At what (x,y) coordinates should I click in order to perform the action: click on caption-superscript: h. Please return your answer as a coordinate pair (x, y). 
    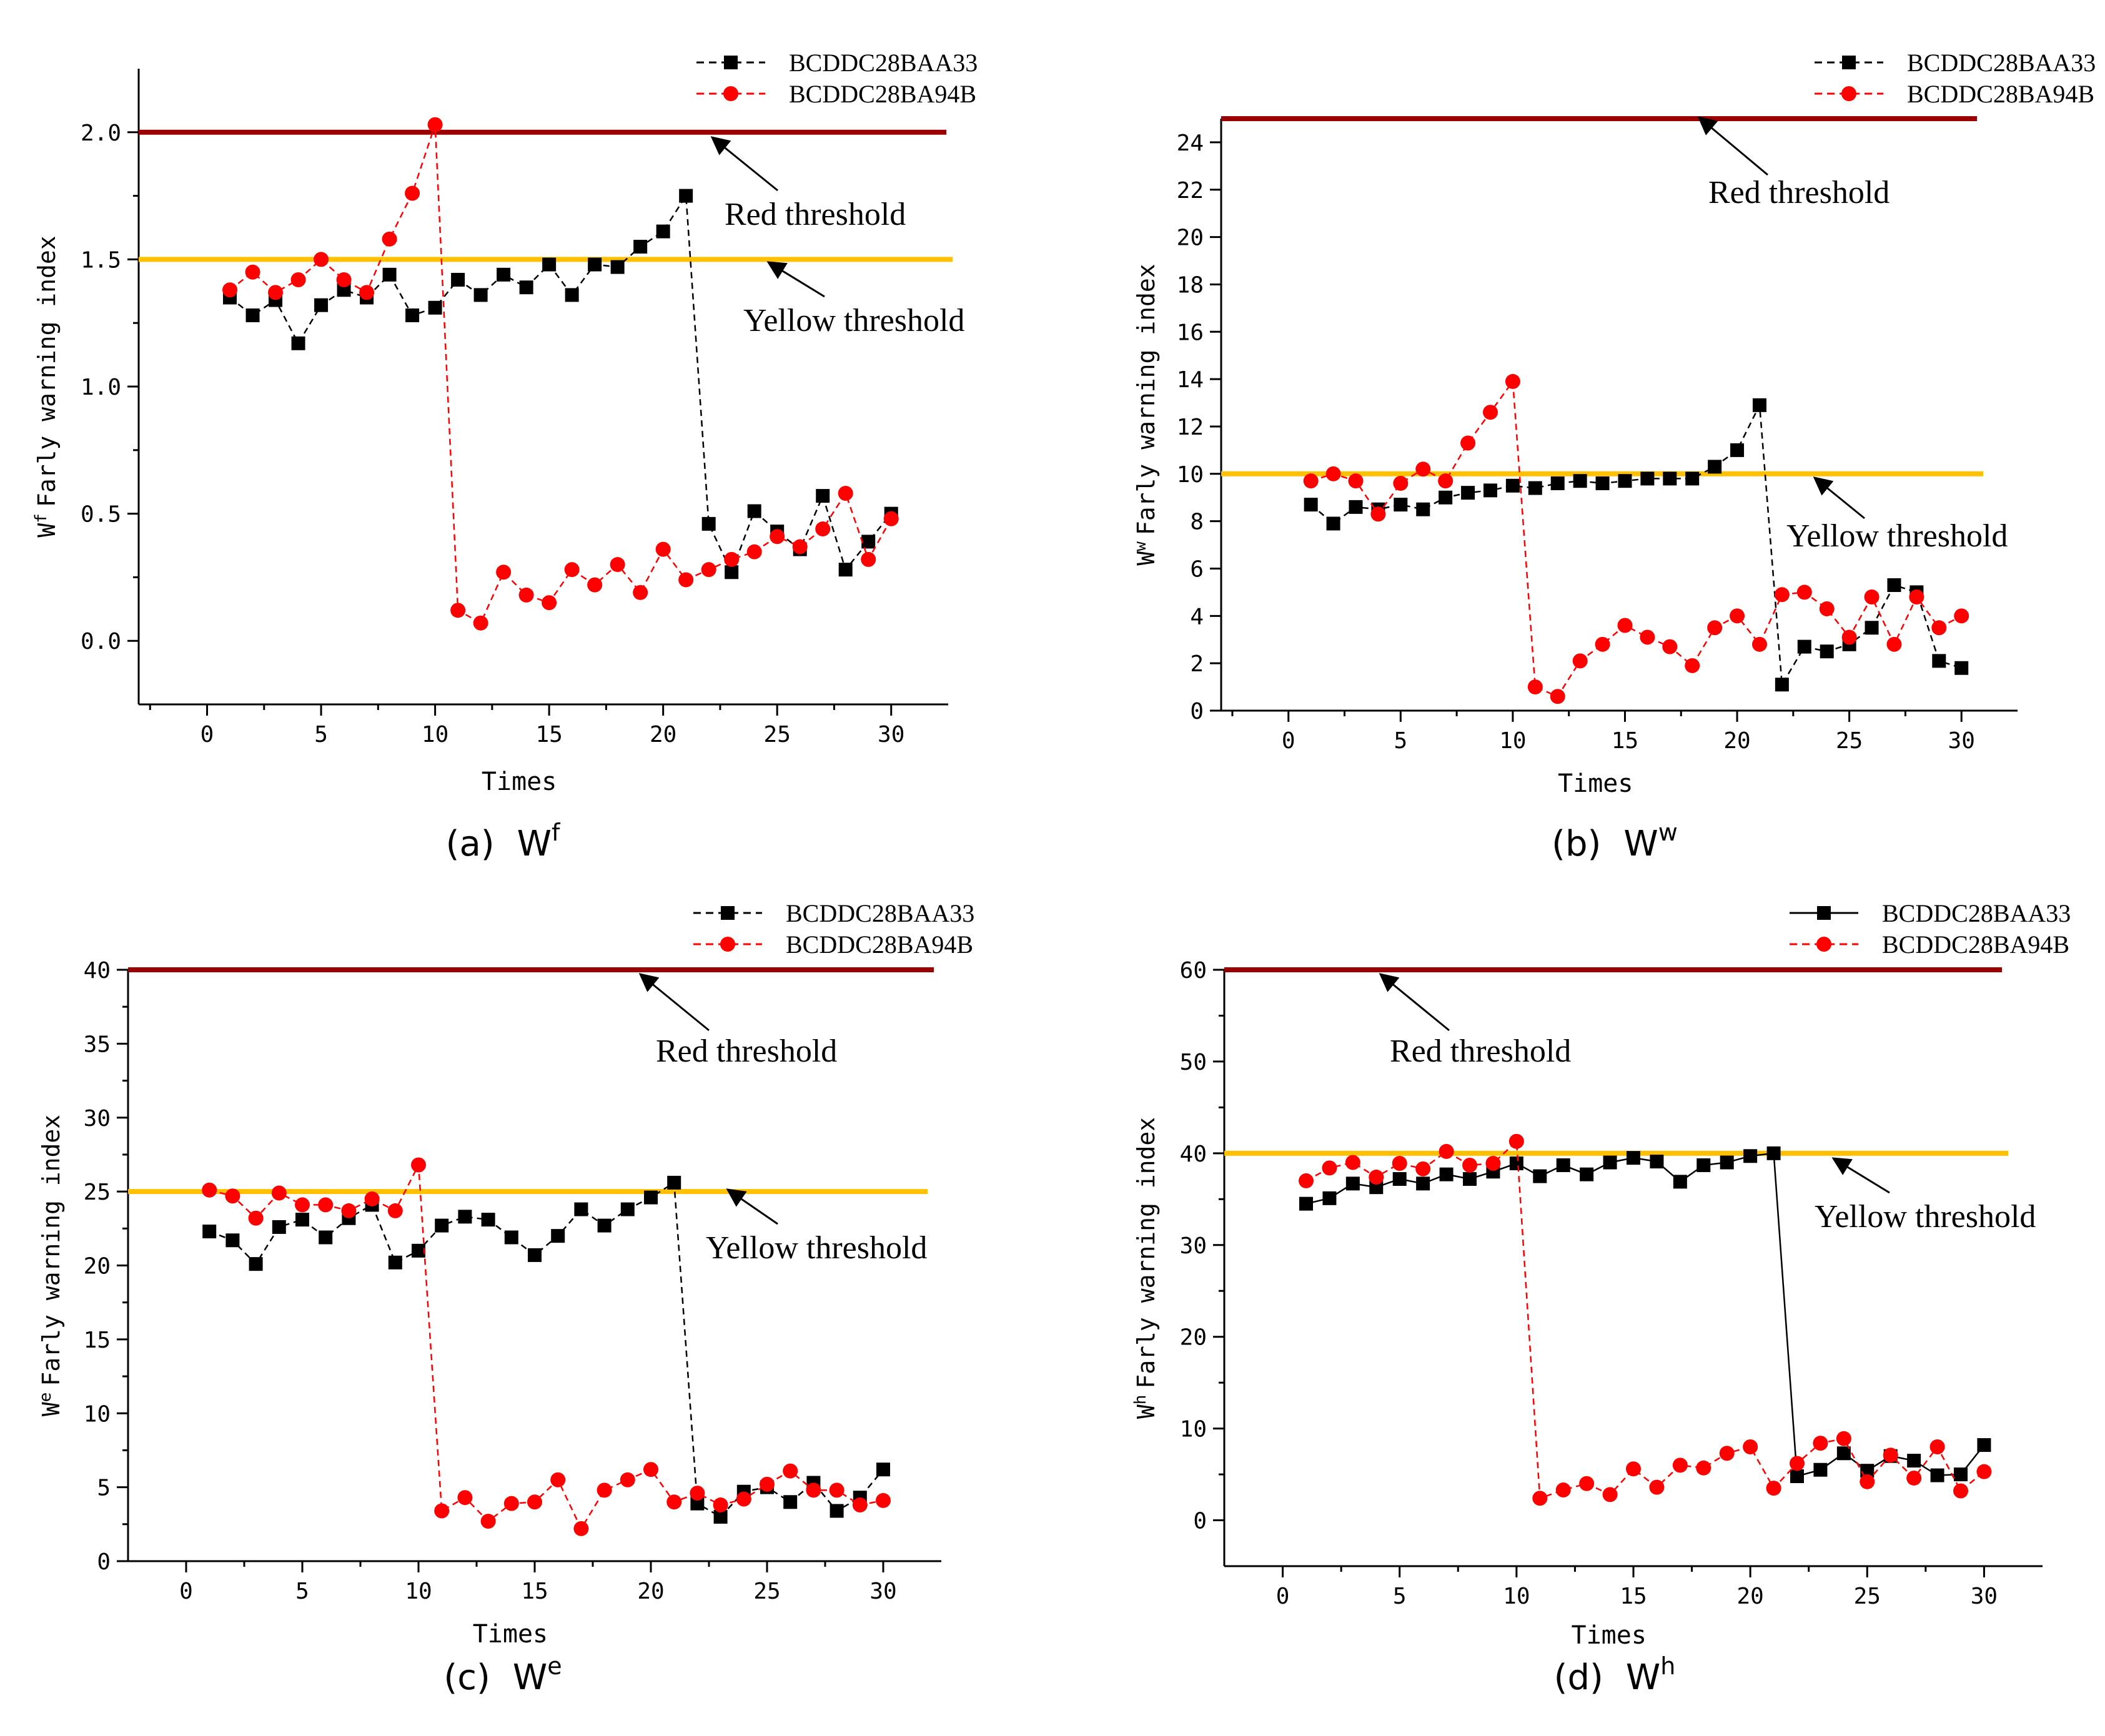
    Looking at the image, I should click on (1667, 1666).